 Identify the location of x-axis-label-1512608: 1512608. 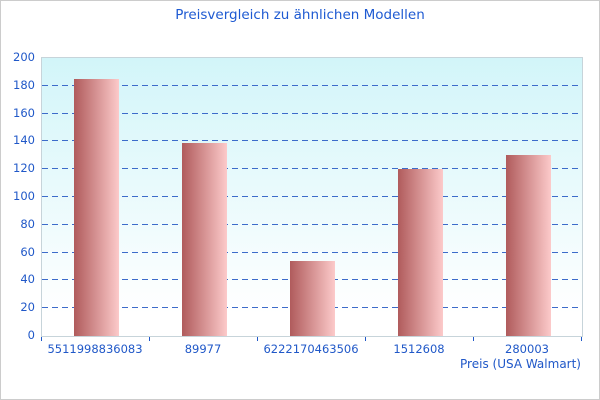
(419, 349).